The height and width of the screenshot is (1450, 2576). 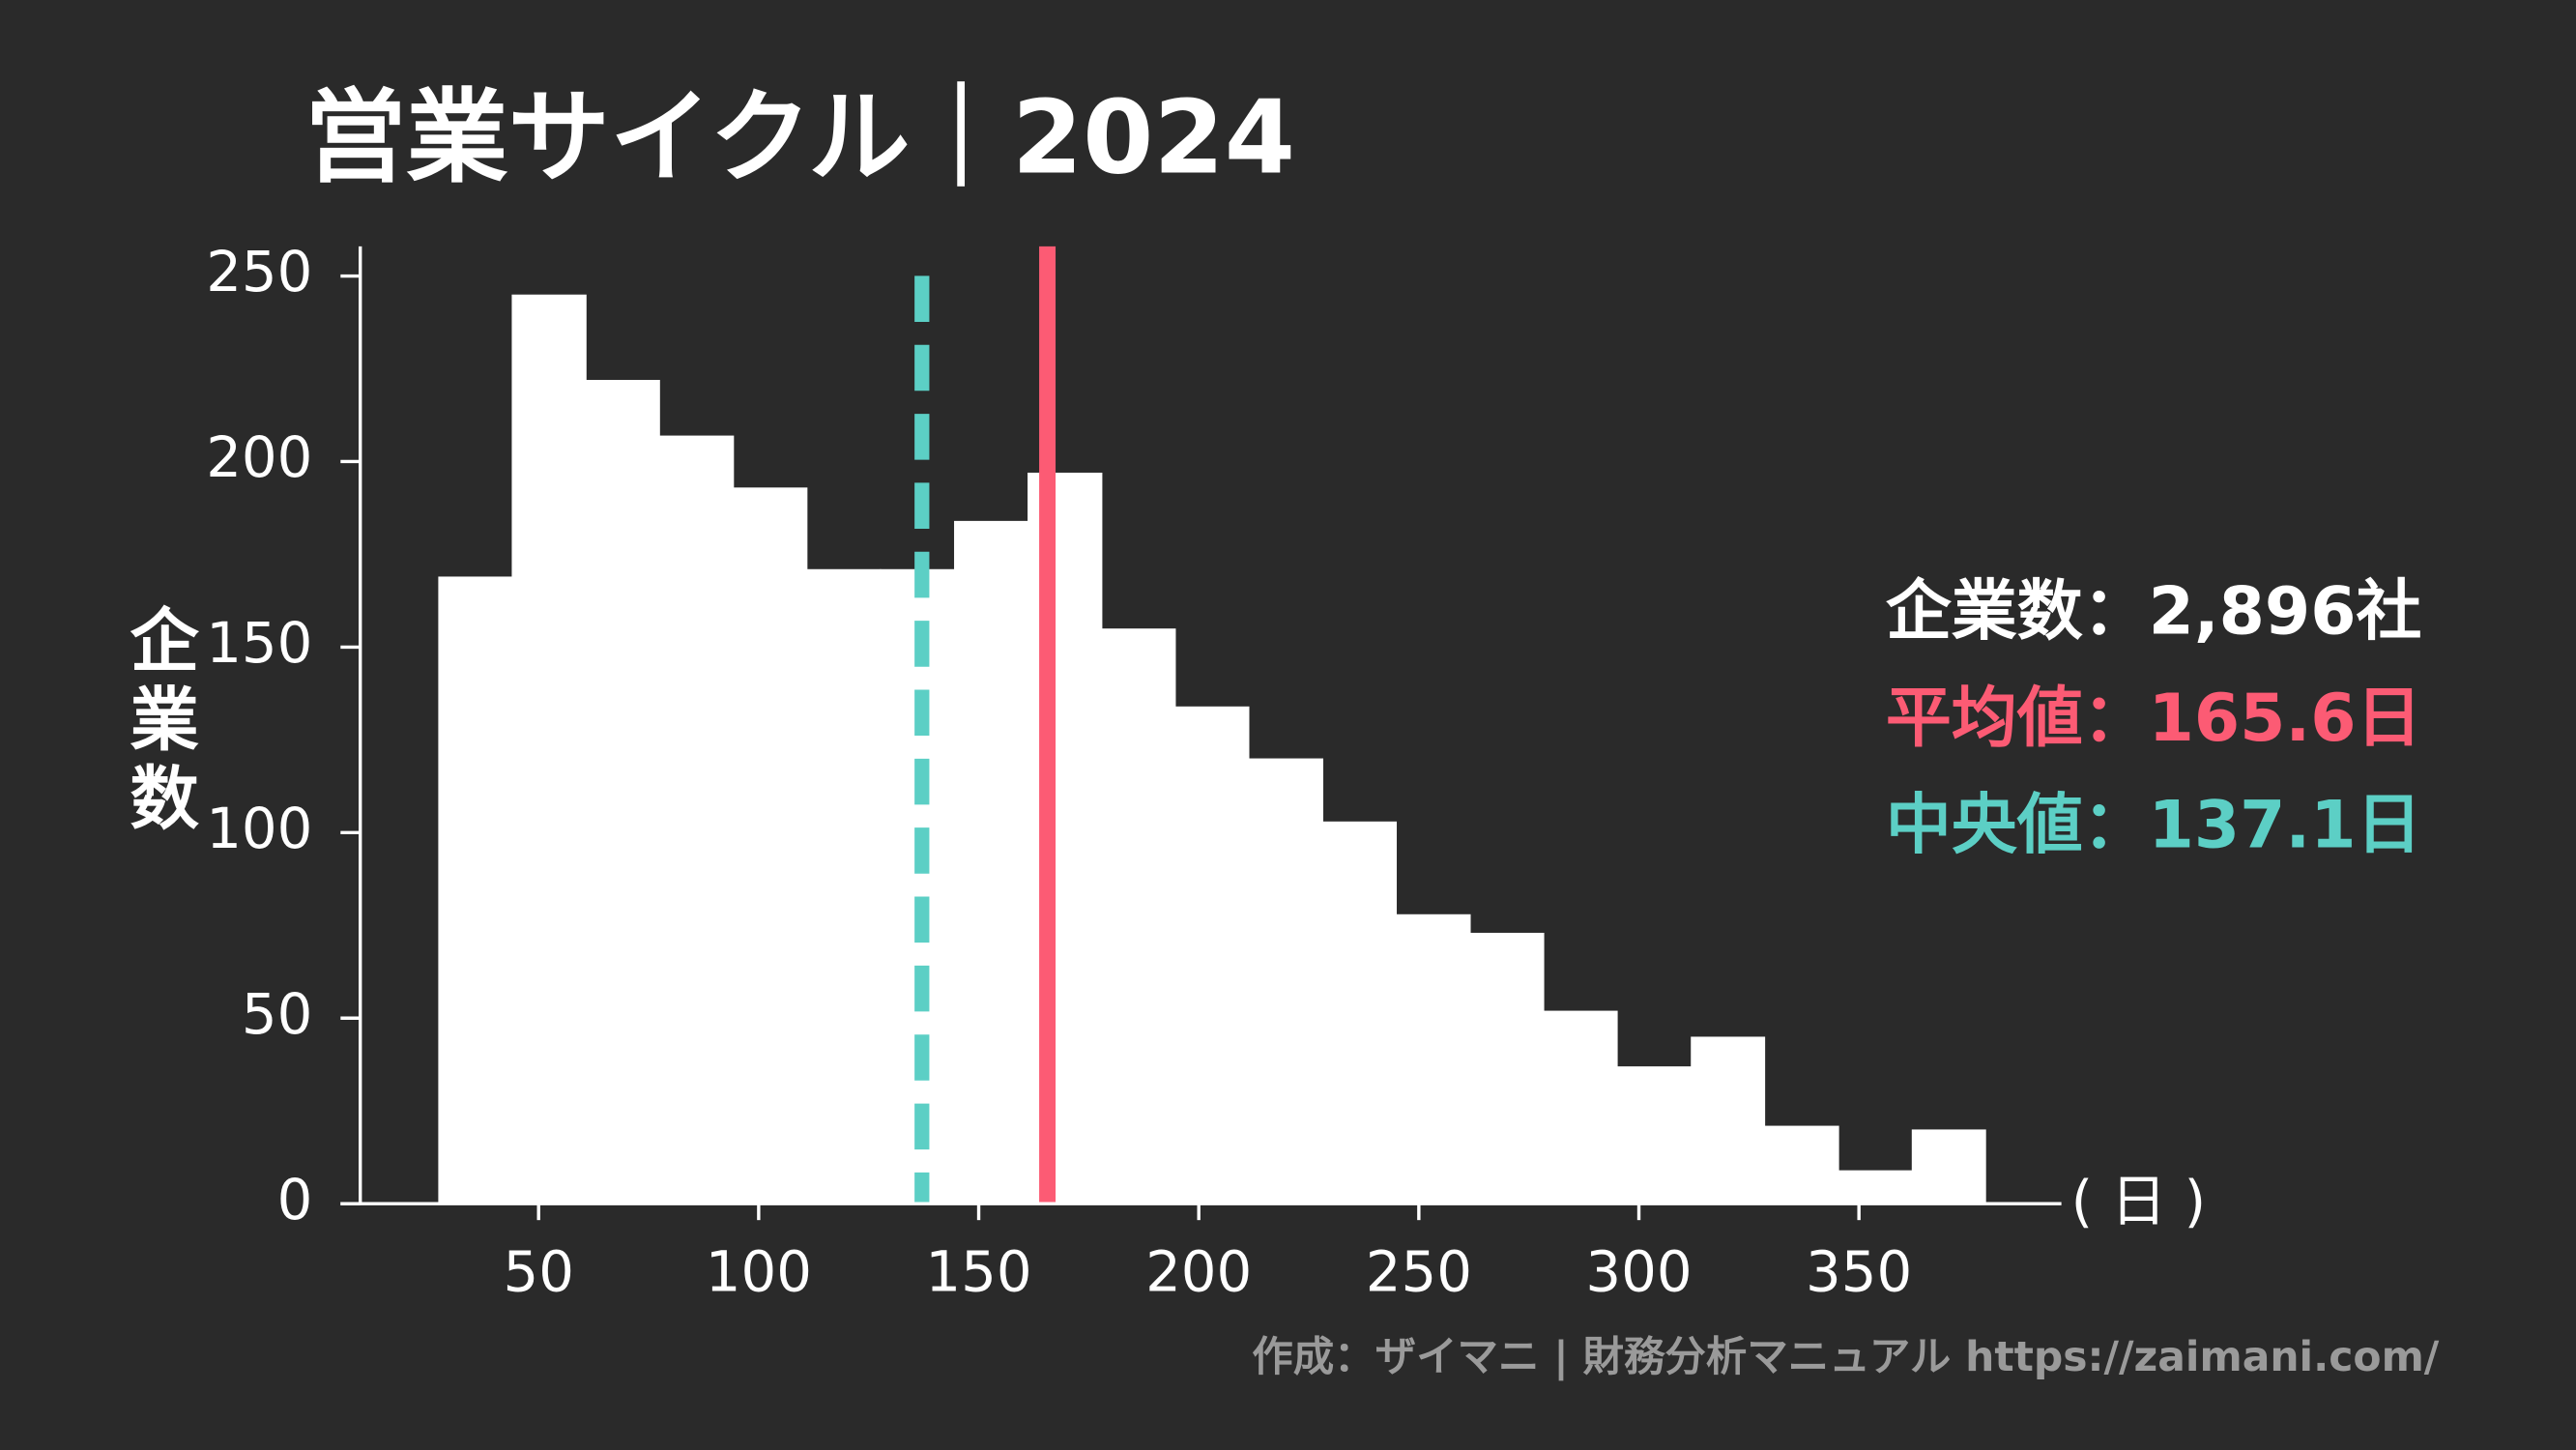 What do you see at coordinates (1198, 1272) in the screenshot?
I see `x-tick-label: 200` at bounding box center [1198, 1272].